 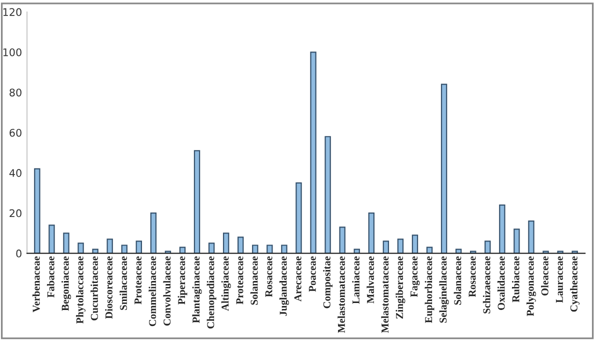 I want to click on x-tick-label: Lauraceae, so click(x=559, y=279).